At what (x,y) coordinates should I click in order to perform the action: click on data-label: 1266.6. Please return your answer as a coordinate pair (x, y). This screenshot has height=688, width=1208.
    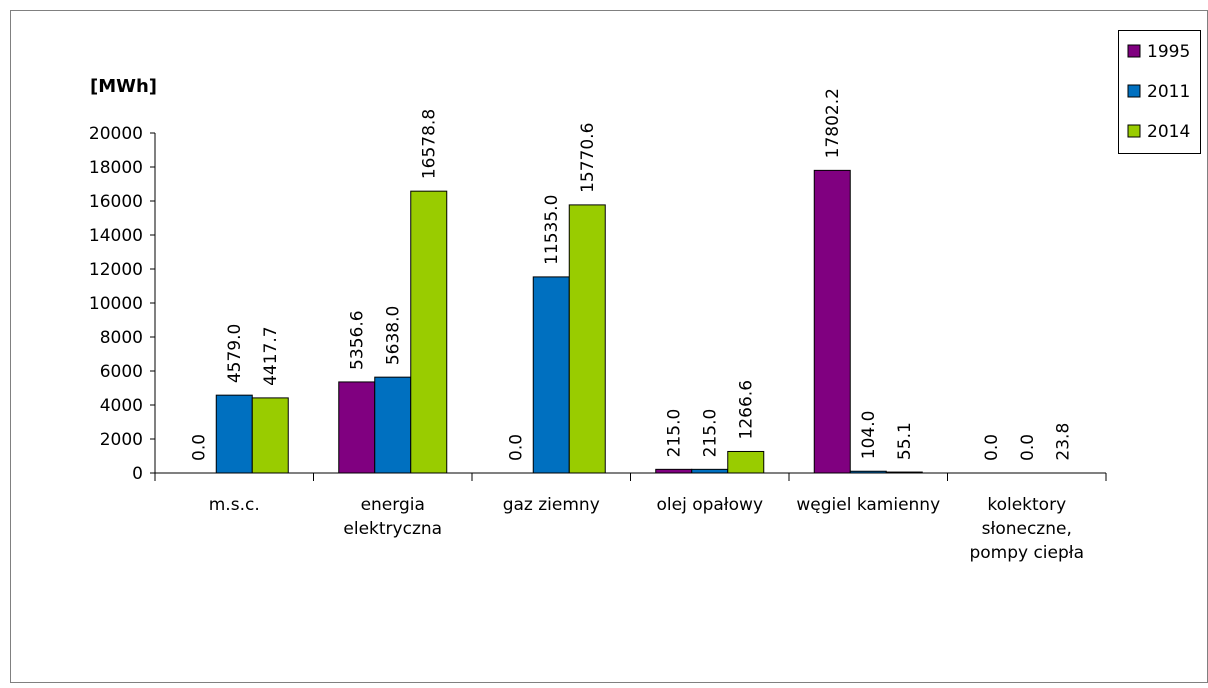
    Looking at the image, I should click on (747, 409).